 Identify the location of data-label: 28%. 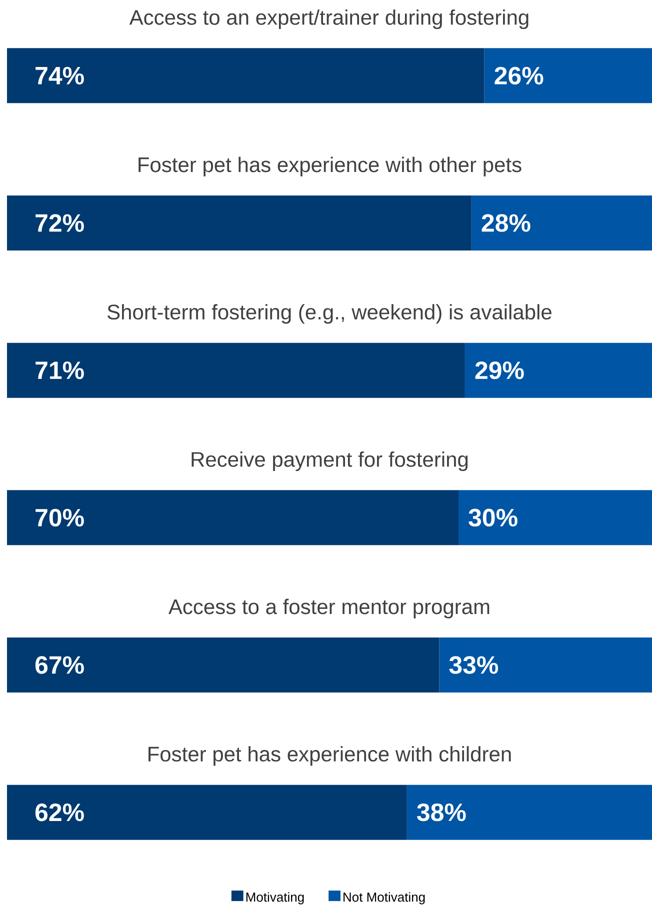
(506, 223).